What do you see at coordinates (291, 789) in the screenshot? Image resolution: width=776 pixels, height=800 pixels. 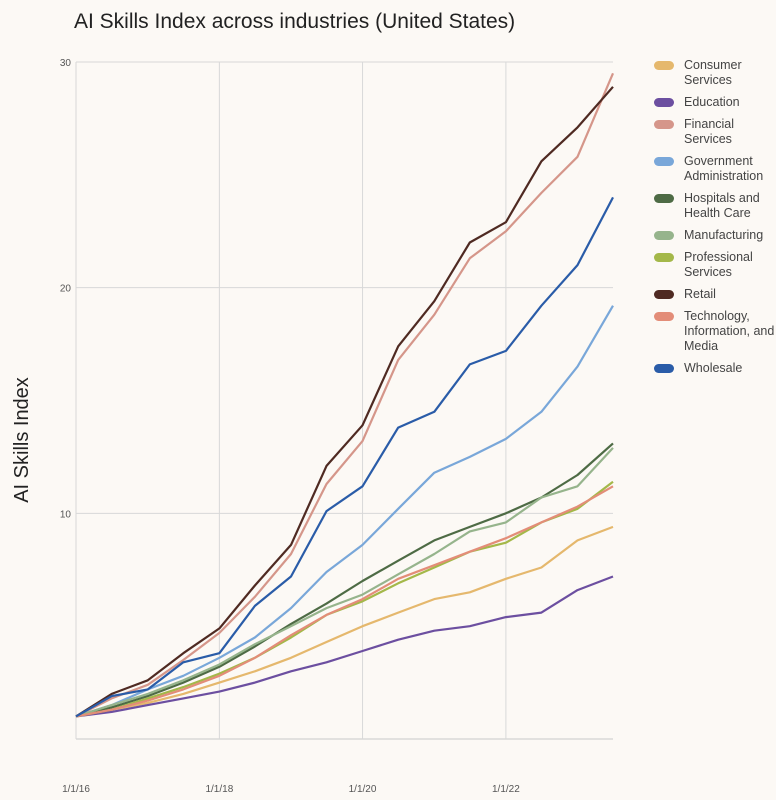 I see `x-axis-ticks: 1/1/16 1/1/18 1/1/20 1/1/22` at bounding box center [291, 789].